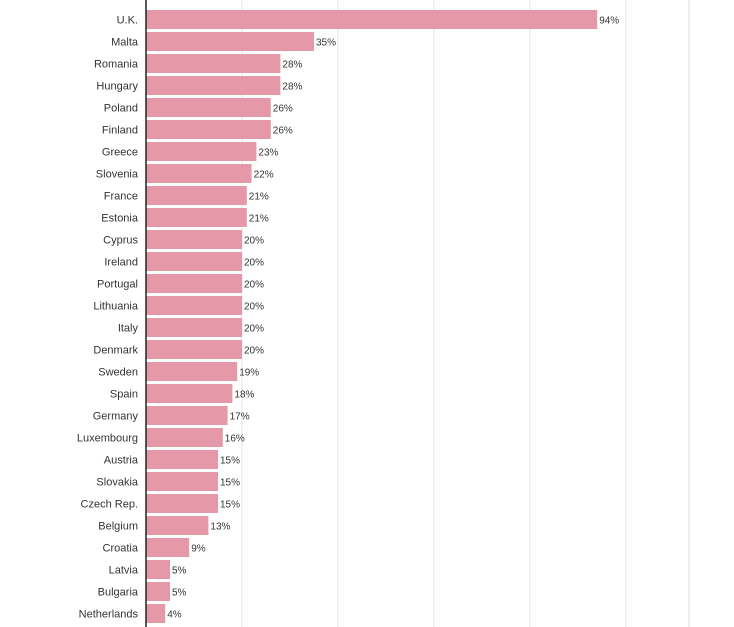  Describe the element at coordinates (116, 417) in the screenshot. I see `category-label-germany: Germany` at that location.